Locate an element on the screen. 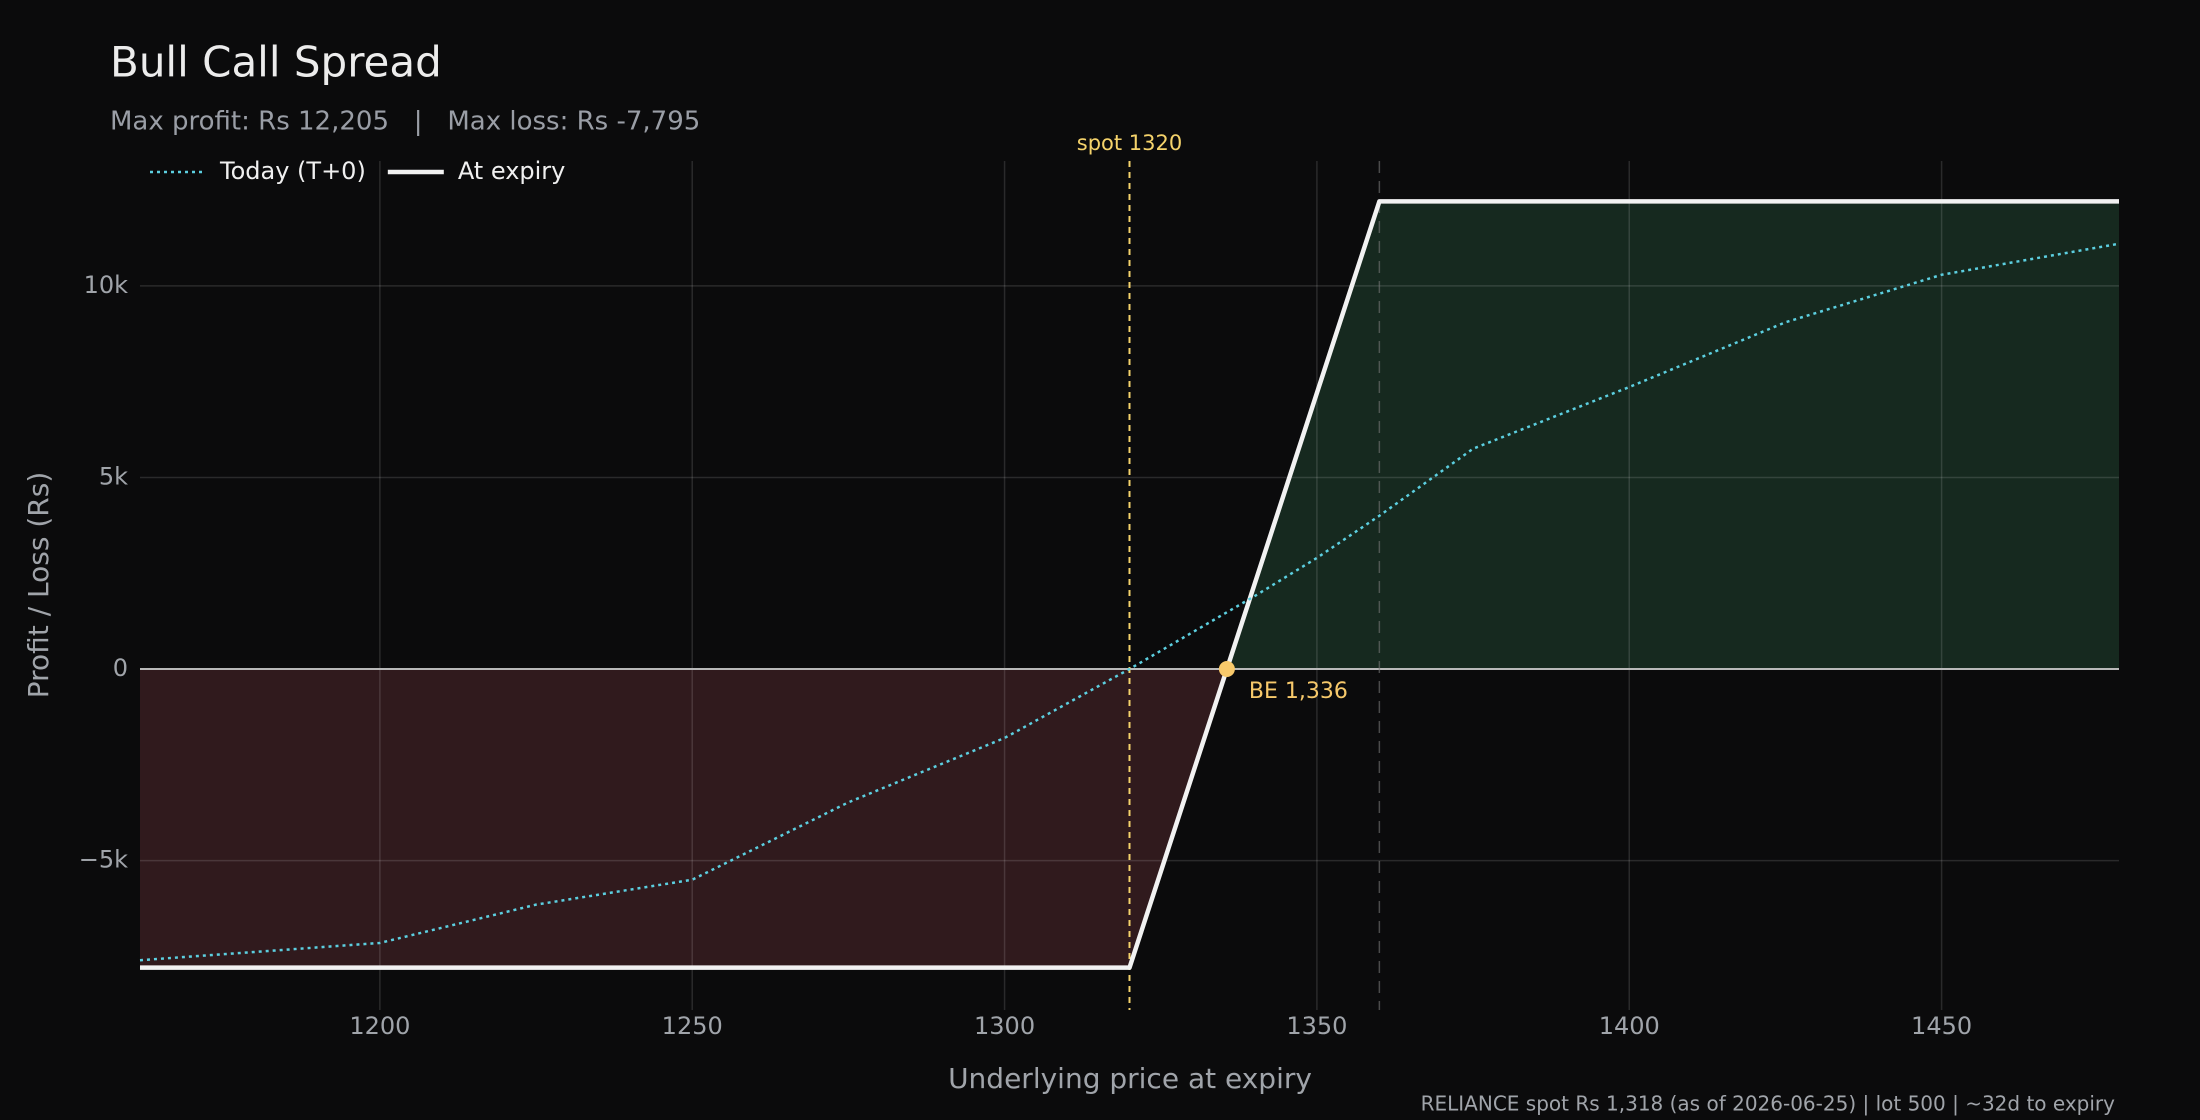 The width and height of the screenshot is (2200, 1120). legend-label: Today (T+0) is located at coordinates (292, 171).